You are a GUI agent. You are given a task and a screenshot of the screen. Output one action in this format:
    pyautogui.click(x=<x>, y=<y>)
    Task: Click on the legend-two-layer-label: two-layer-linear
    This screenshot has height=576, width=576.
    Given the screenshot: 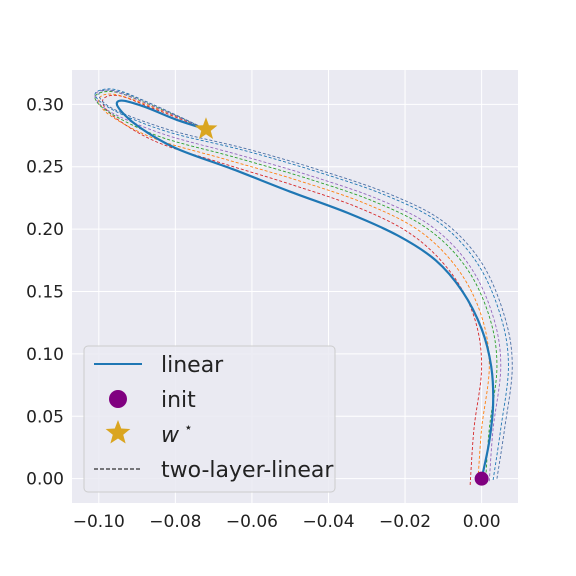 What is the action you would take?
    pyautogui.click(x=247, y=470)
    